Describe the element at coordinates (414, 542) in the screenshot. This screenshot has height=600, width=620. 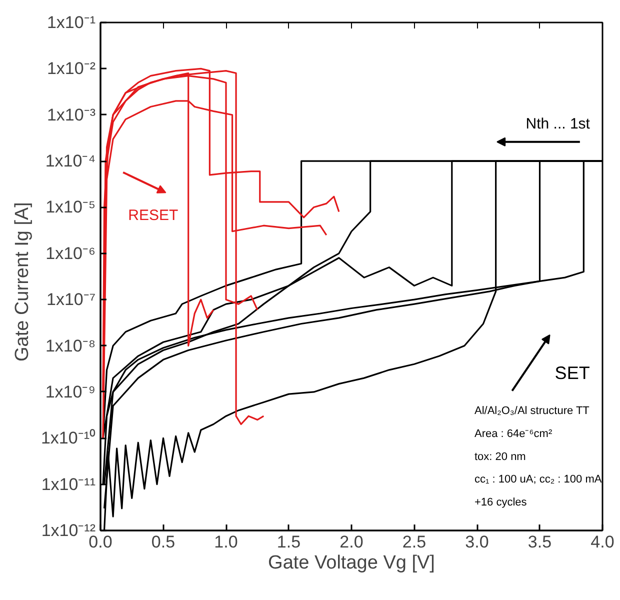
I see `x-tick-label: 2.5` at that location.